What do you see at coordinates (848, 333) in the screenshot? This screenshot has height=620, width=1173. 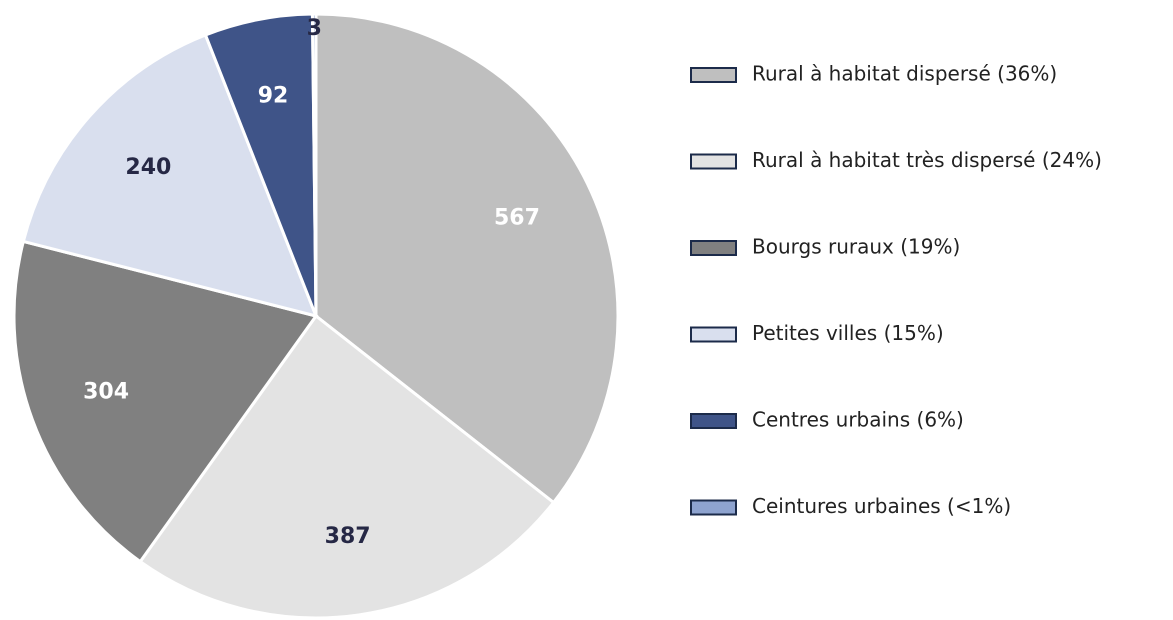 I see `legend-label: Petites villes (15%)` at bounding box center [848, 333].